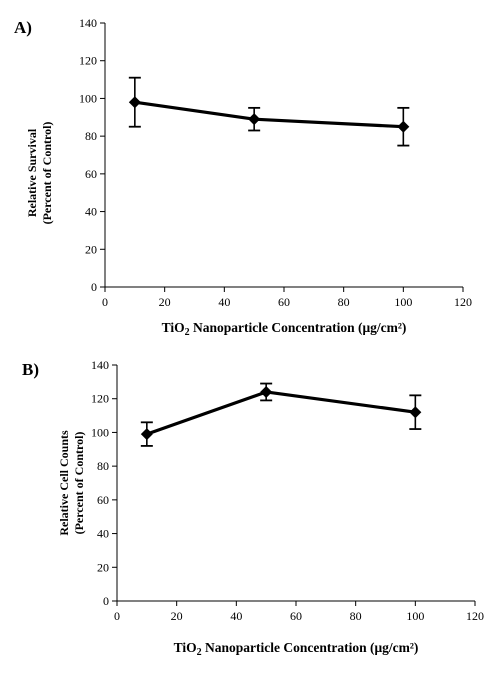 This screenshot has height=673, width=500. Describe the element at coordinates (64, 483) in the screenshot. I see `y-axis-title-line1: Relative Cell Counts` at that location.